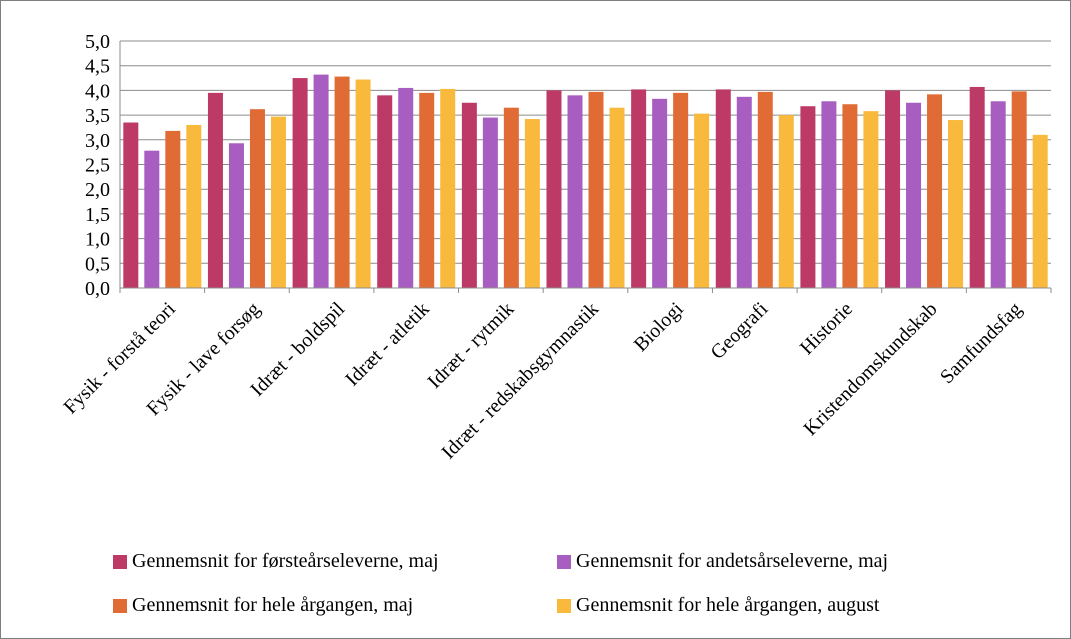 This screenshot has width=1071, height=639. What do you see at coordinates (981, 343) in the screenshot?
I see `x-category-label: Samfundsfag` at bounding box center [981, 343].